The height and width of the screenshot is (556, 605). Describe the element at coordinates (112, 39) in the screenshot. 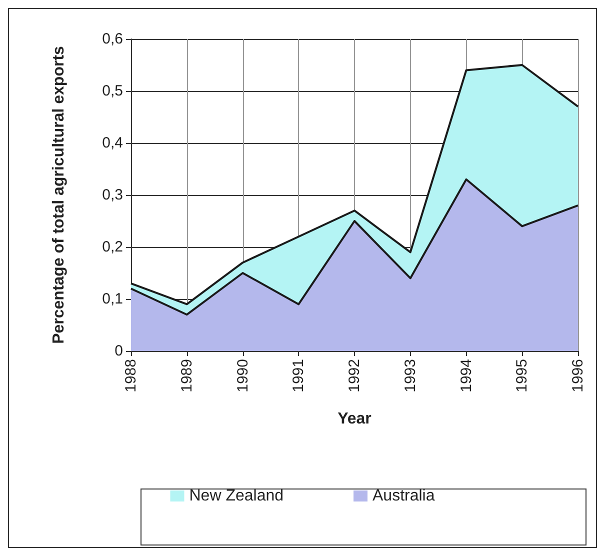

I see `y-tick-label: 0,6` at that location.